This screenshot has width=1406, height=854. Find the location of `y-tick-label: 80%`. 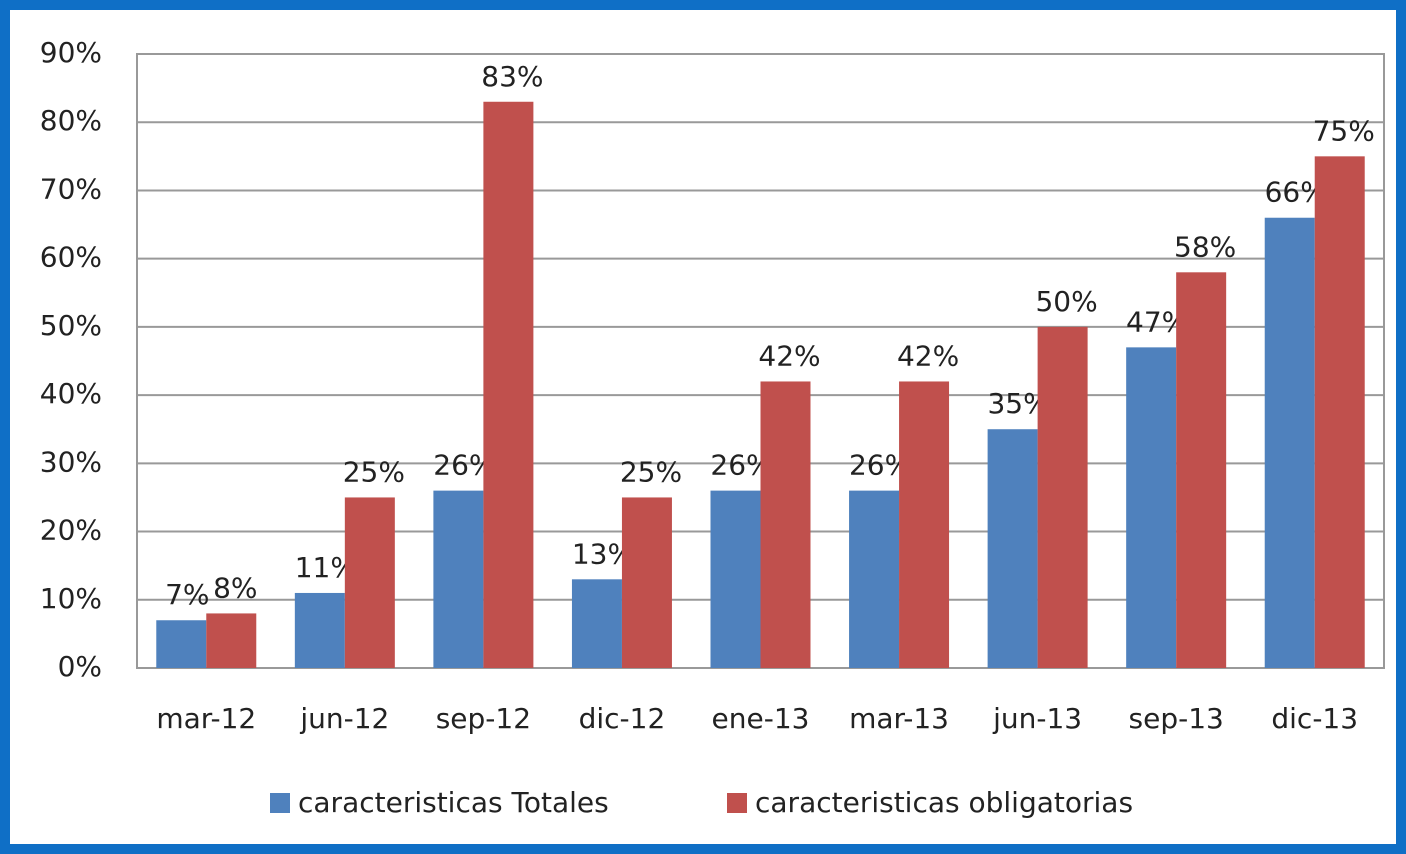

y-tick-label: 80% is located at coordinates (71, 120).